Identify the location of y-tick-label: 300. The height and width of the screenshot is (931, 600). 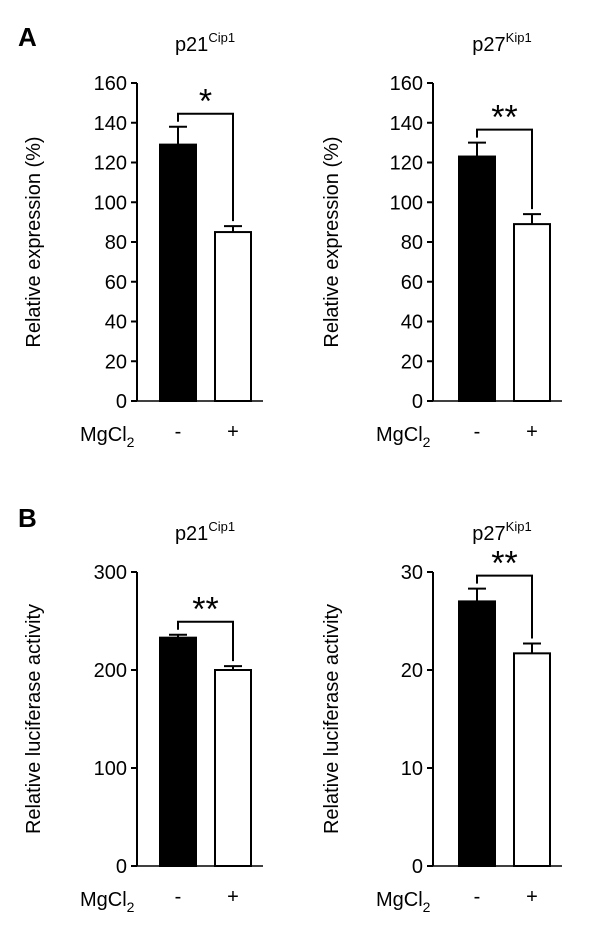
(110, 573).